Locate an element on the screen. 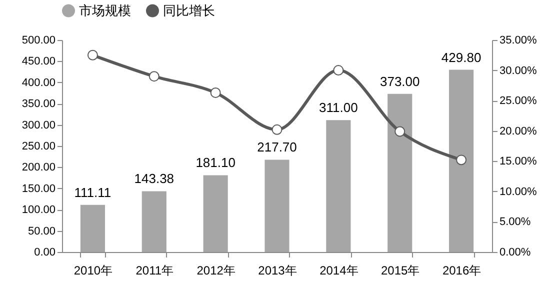  data-label: 429.80 is located at coordinates (461, 57).